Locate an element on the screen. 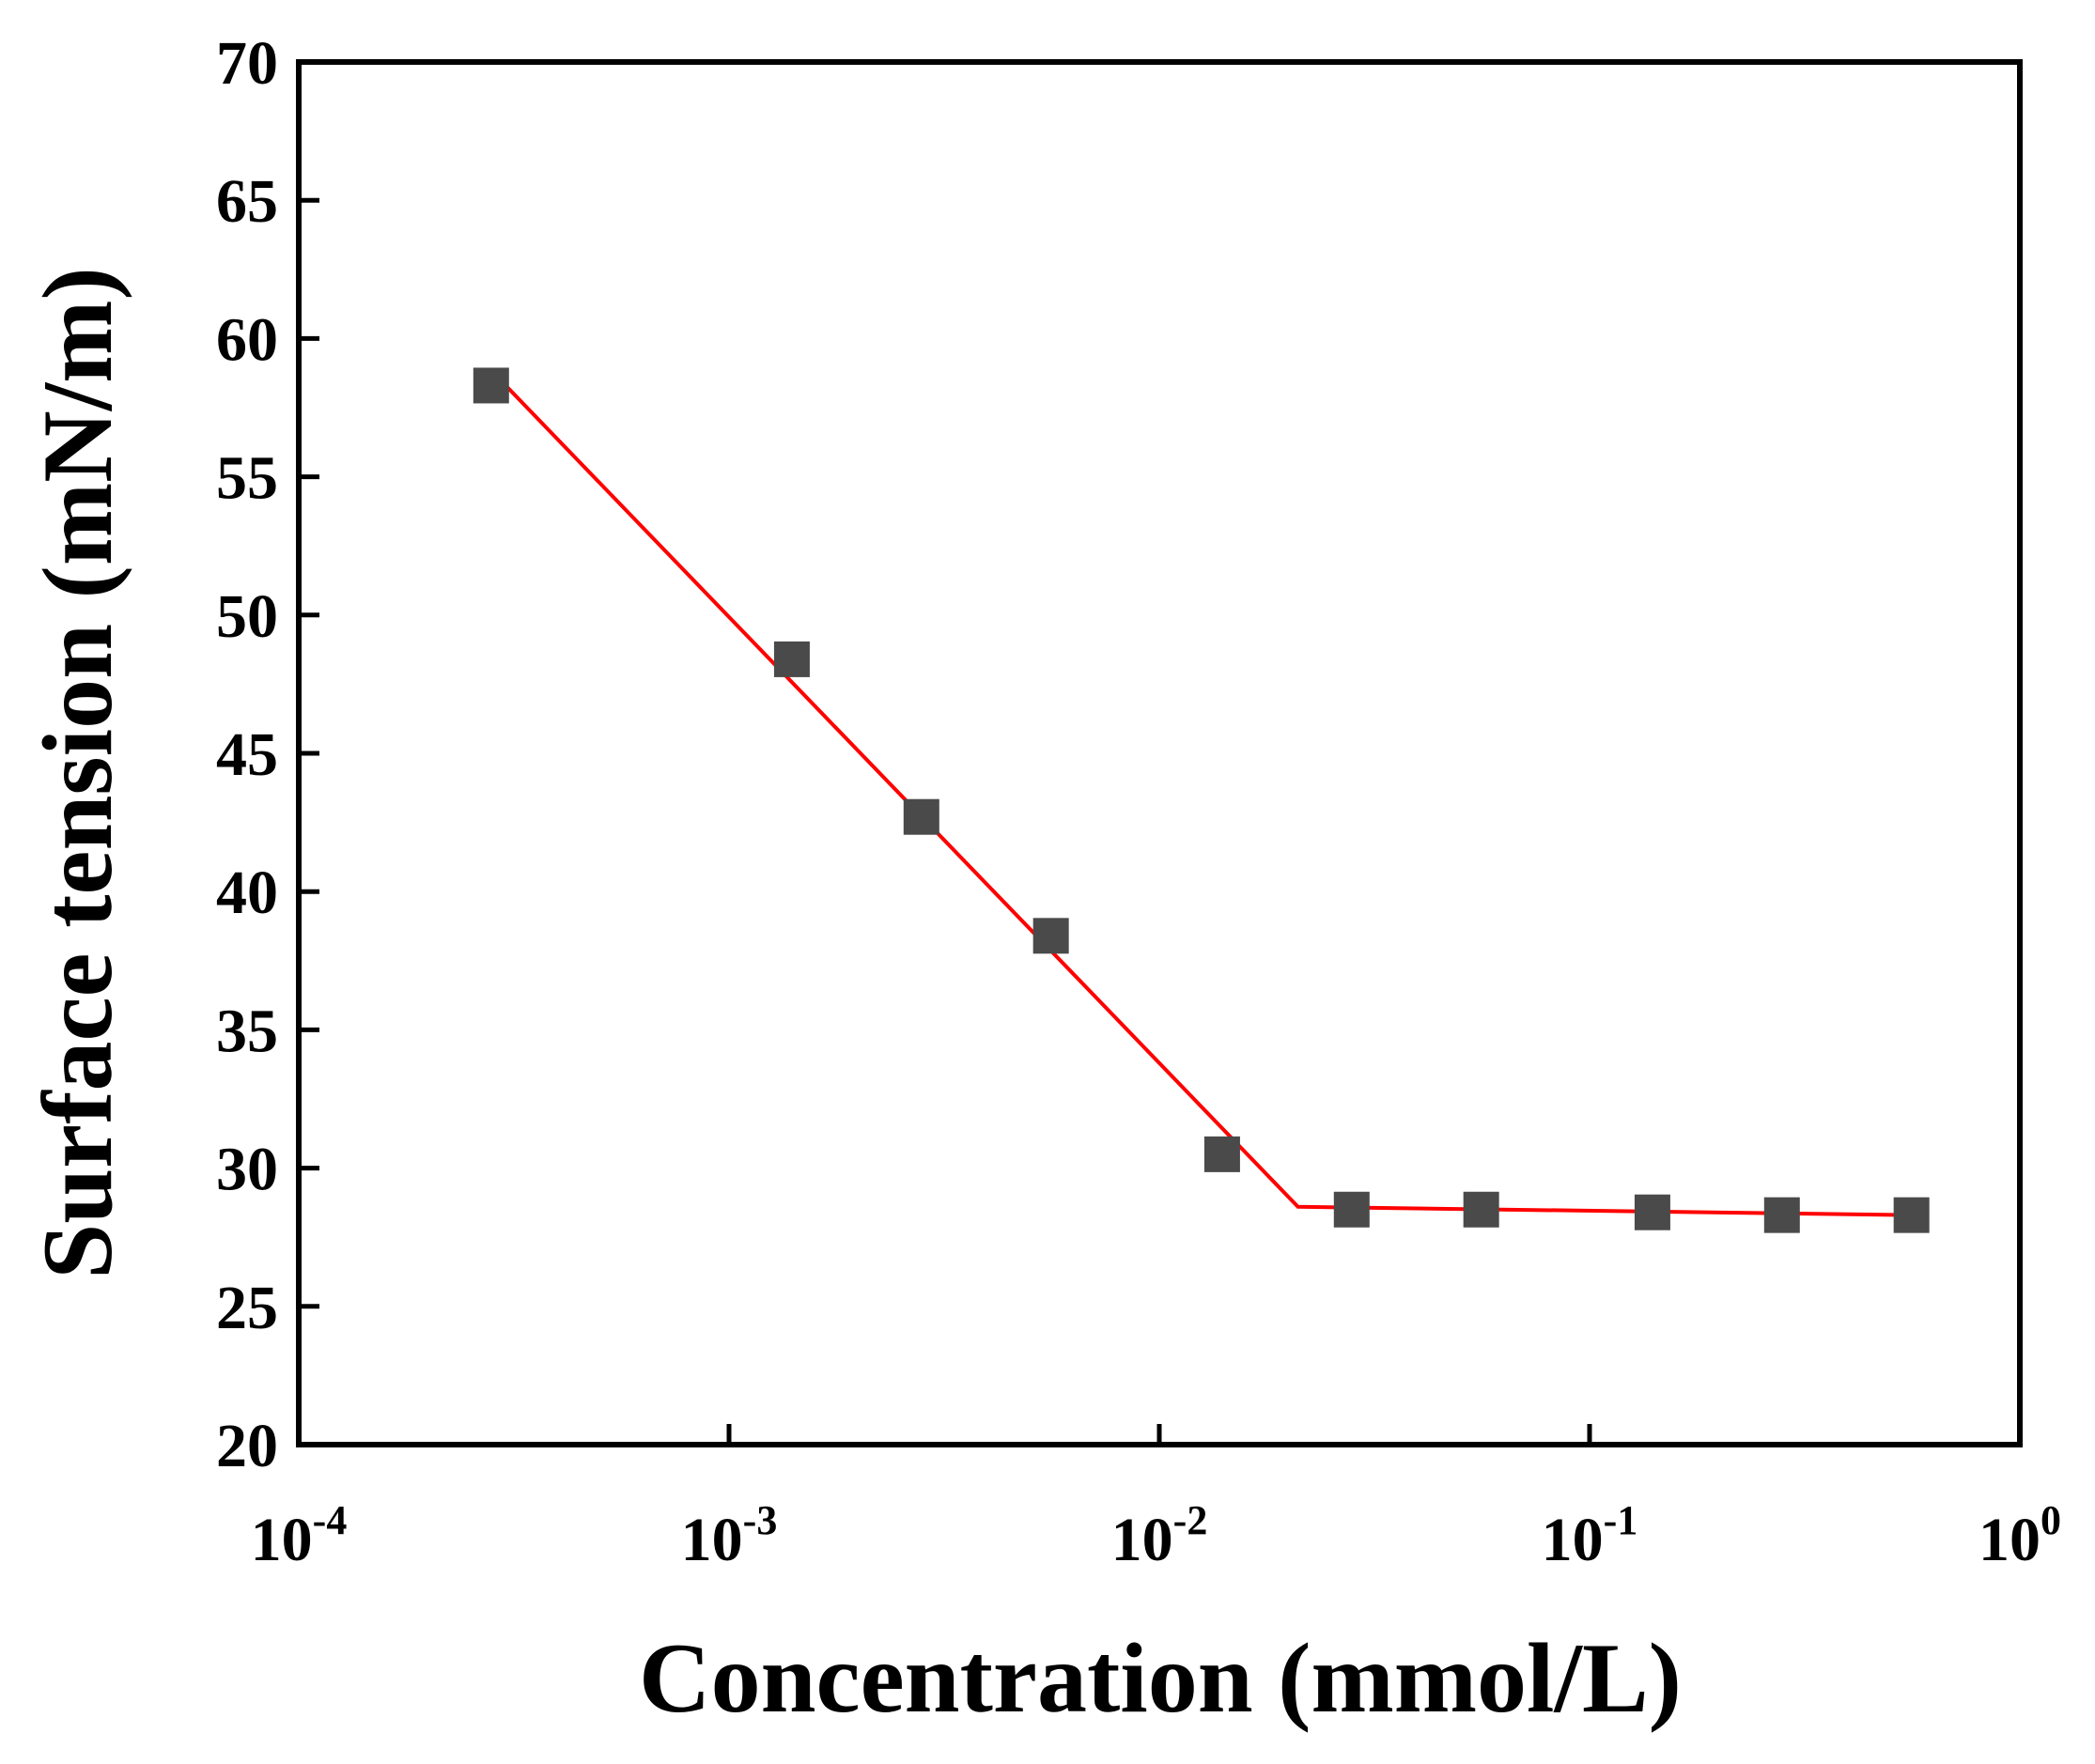  y-tick-label: 35 is located at coordinates (247, 1031).